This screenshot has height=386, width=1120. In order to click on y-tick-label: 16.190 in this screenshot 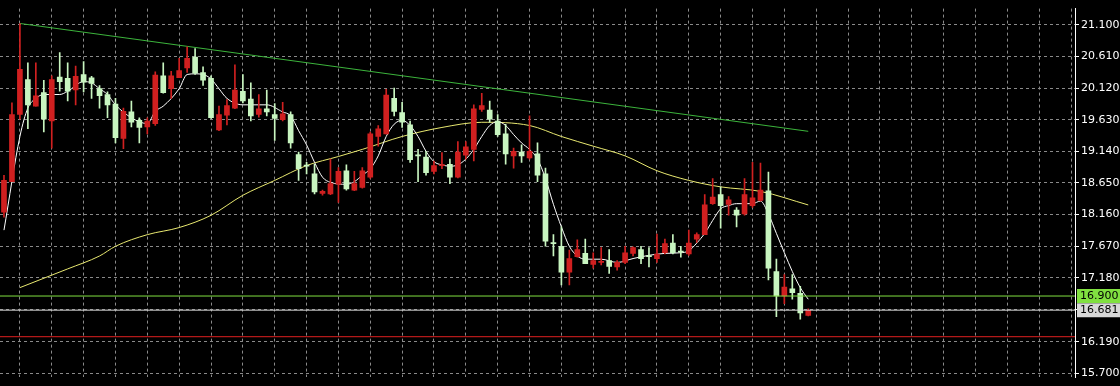, I will do `click(1100, 341)`.